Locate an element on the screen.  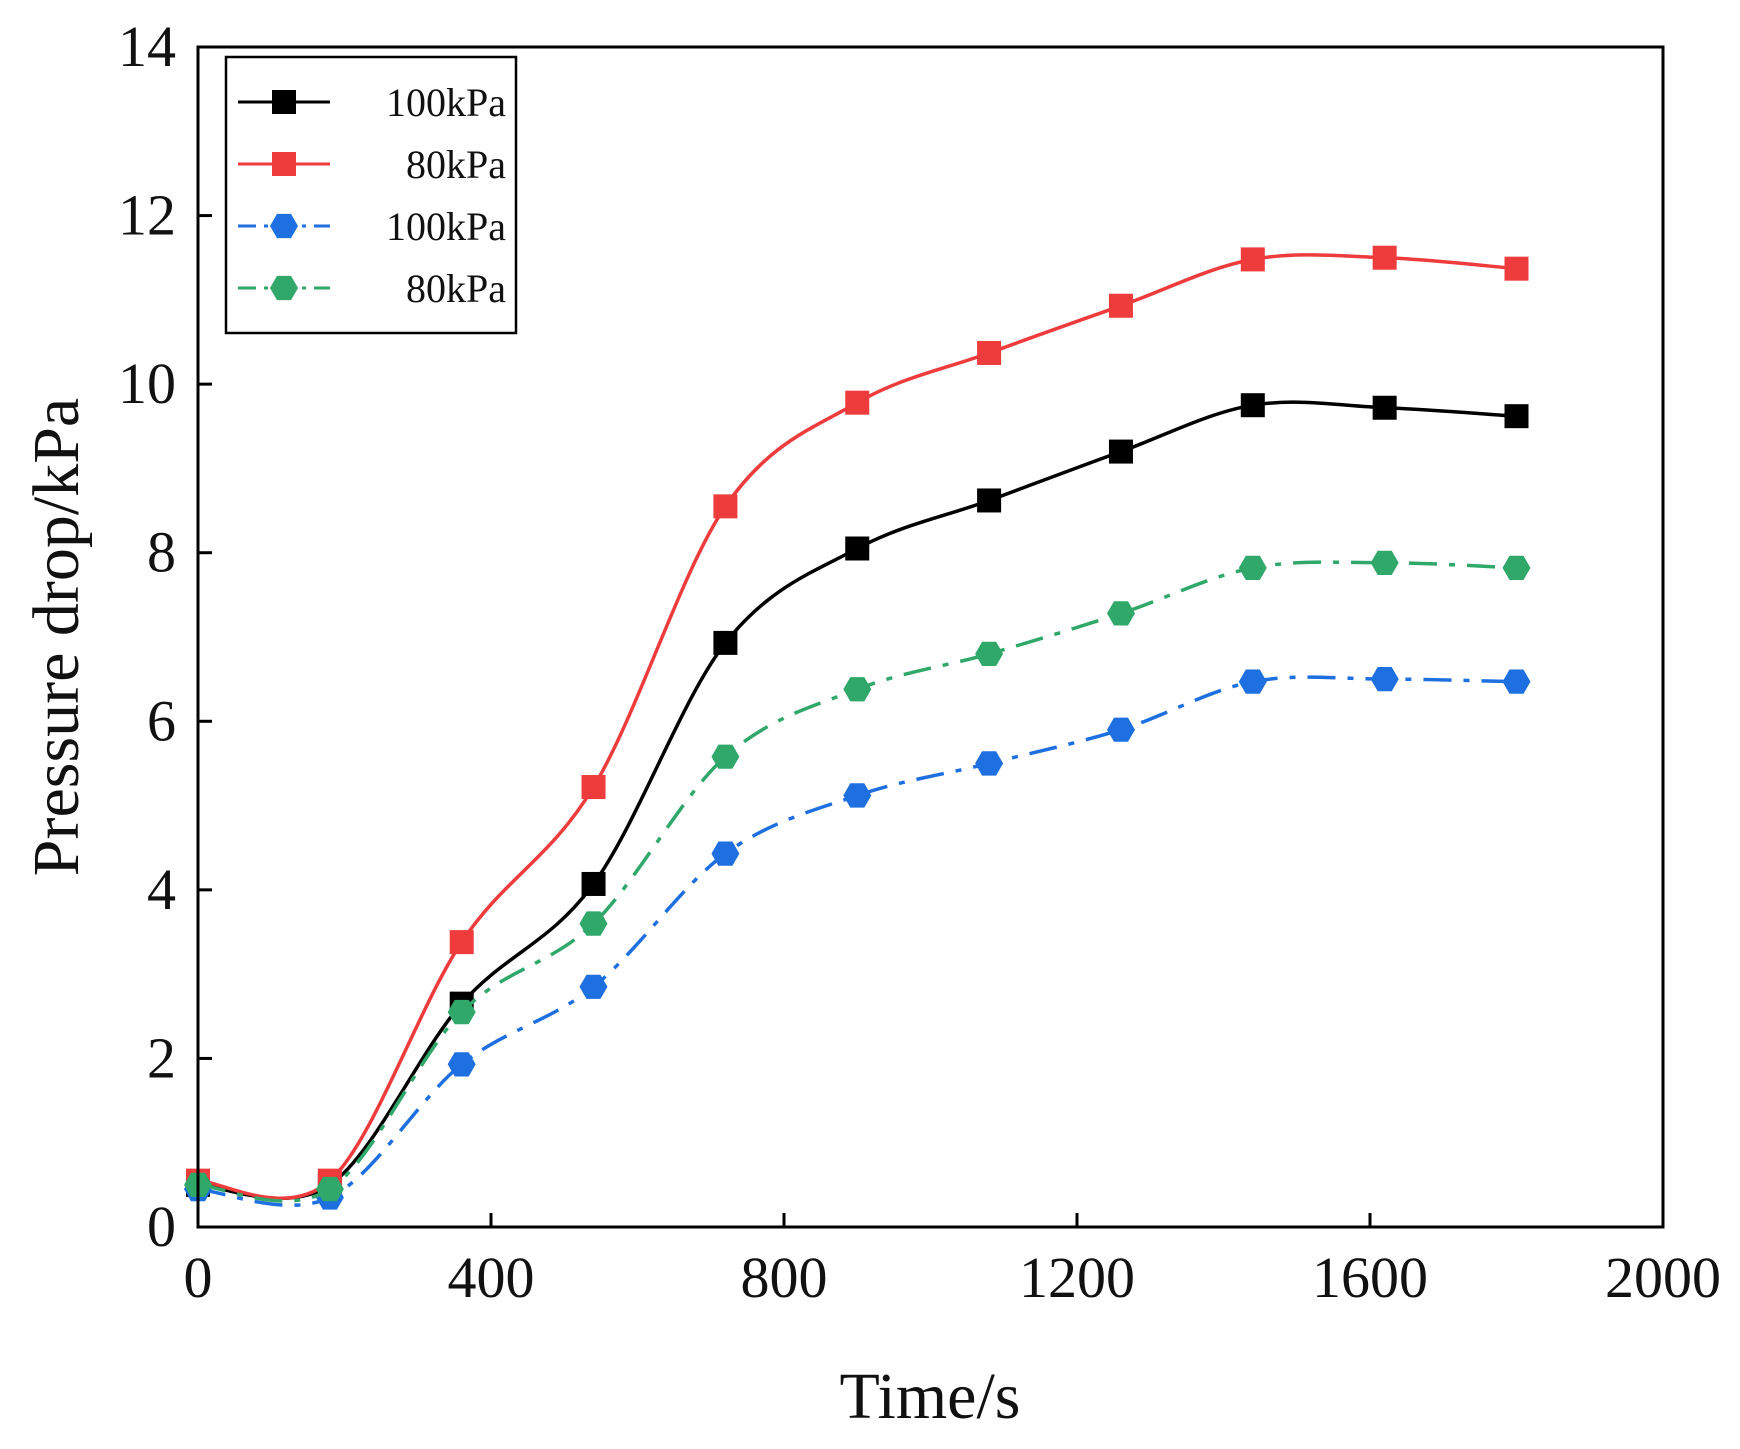
y-tick-label: 6 is located at coordinates (161, 720).